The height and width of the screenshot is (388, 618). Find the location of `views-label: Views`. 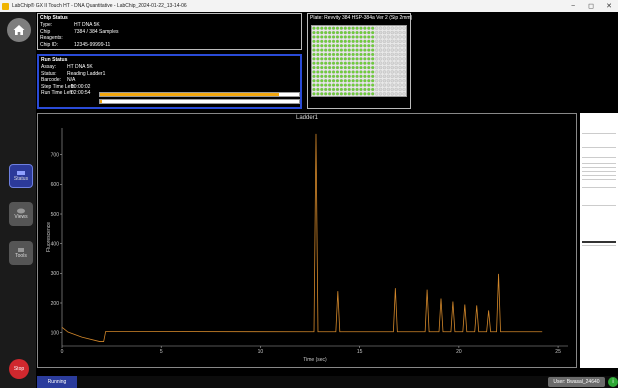

views-label: Views is located at coordinates (21, 217).